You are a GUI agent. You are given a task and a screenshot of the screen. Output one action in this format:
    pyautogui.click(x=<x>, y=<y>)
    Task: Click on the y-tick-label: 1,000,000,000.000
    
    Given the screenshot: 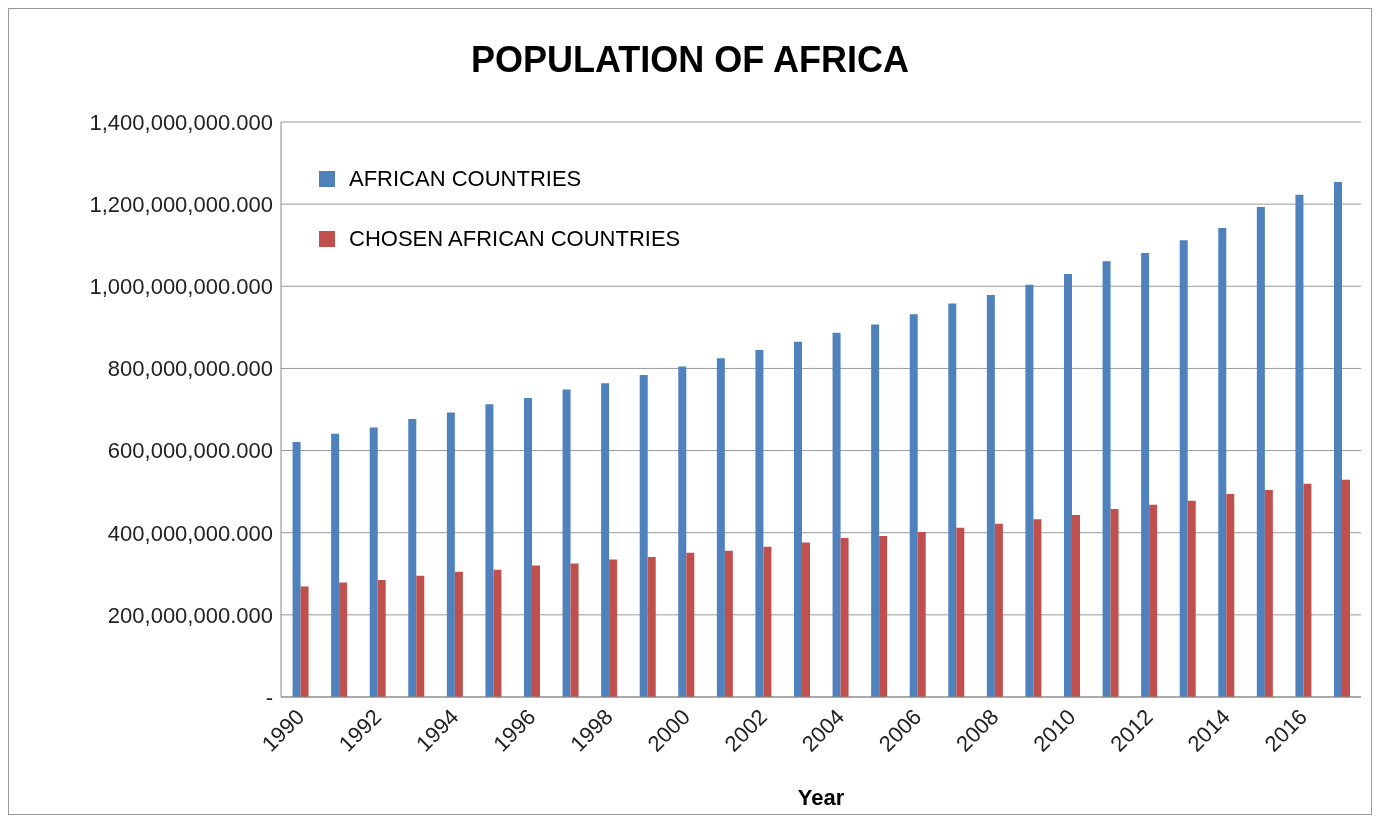 What is the action you would take?
    pyautogui.click(x=181, y=287)
    